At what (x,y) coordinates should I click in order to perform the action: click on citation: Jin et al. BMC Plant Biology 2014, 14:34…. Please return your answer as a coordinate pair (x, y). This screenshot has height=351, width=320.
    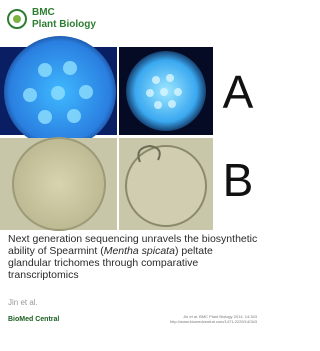
    Looking at the image, I should click on (197, 319).